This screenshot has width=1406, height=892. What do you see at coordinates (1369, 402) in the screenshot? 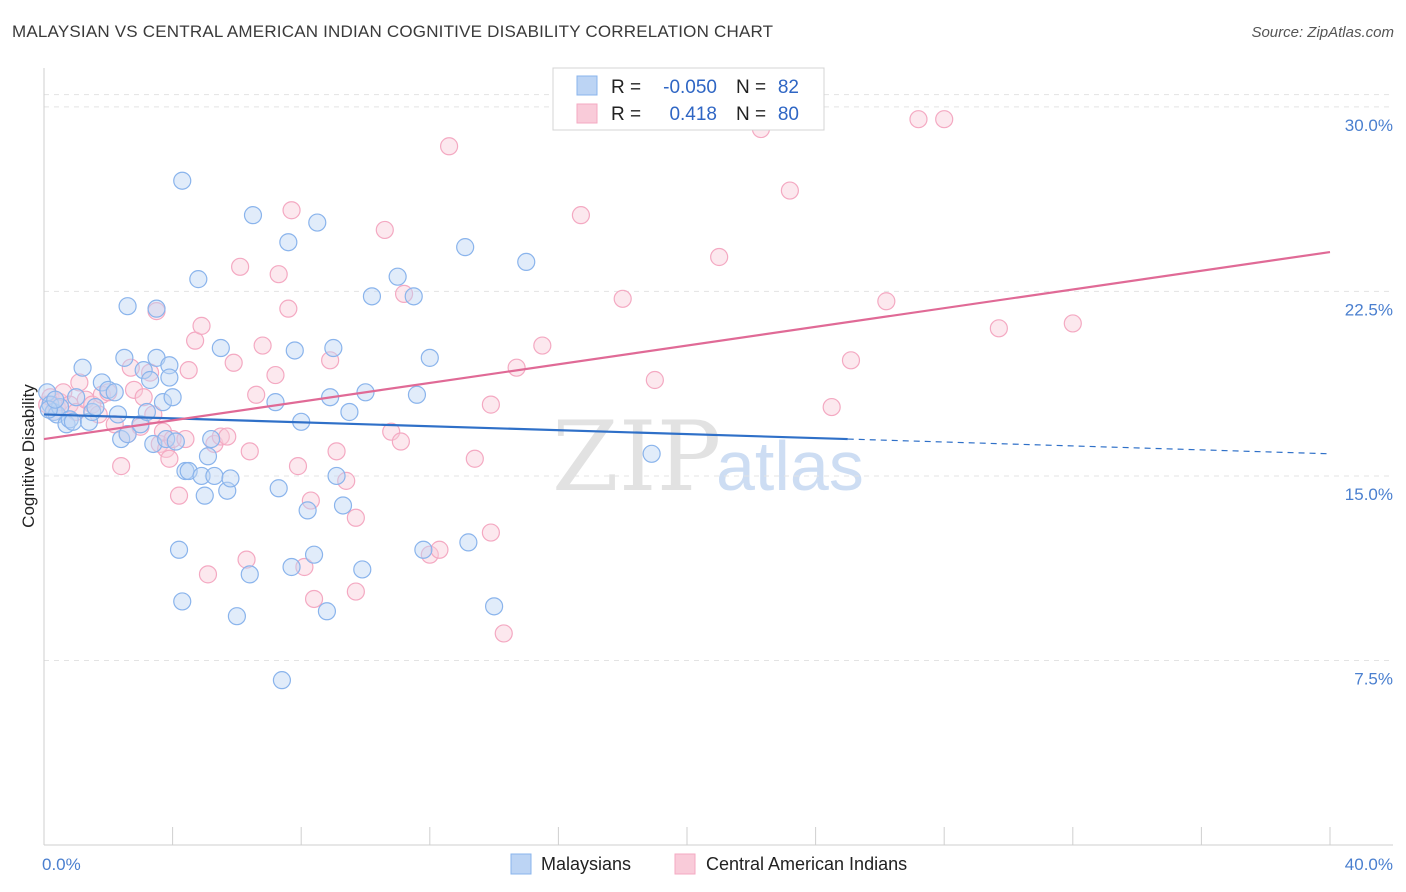
I see `y-tick-labels: 7.5% 15.0% 22.5% 30.0%` at bounding box center [1369, 402].